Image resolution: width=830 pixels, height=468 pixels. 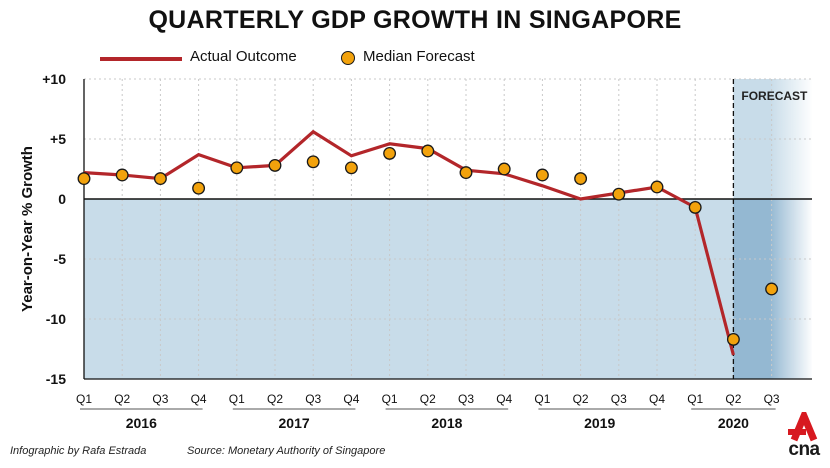 What do you see at coordinates (78, 451) in the screenshot?
I see `credit-text: Infographic by Rafa Estrada` at bounding box center [78, 451].